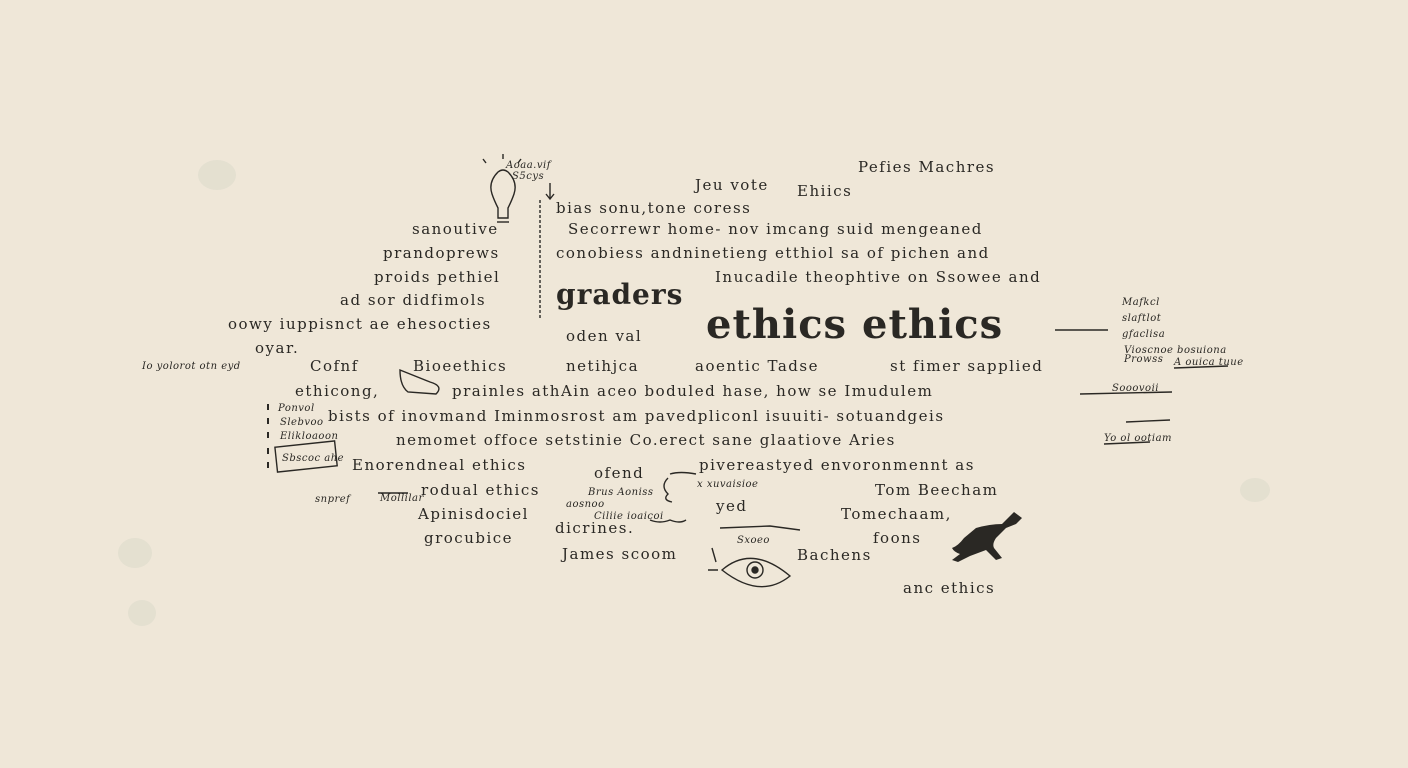  What do you see at coordinates (987, 537) in the screenshot?
I see `dog-icon` at bounding box center [987, 537].